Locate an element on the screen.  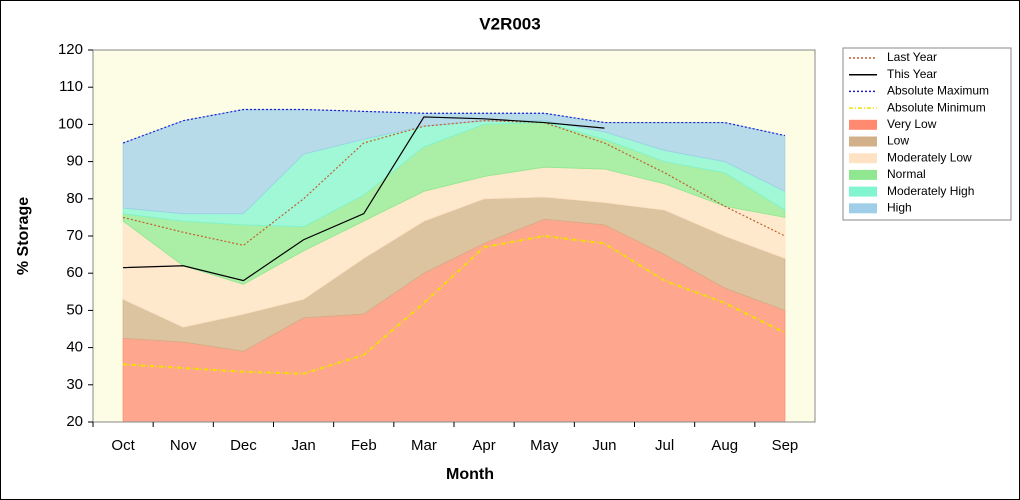
legend-label: Low is located at coordinates (898, 141).